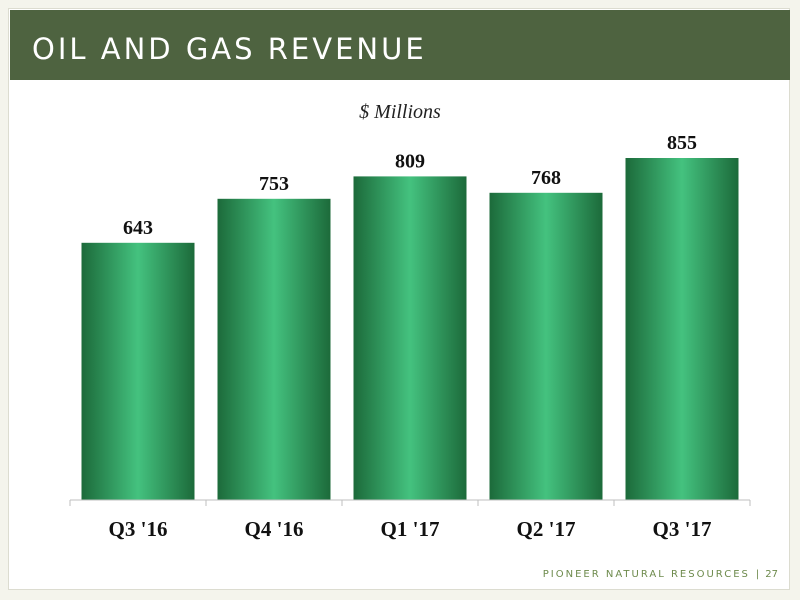  Describe the element at coordinates (274, 184) in the screenshot. I see `data-label-1: 753` at that location.